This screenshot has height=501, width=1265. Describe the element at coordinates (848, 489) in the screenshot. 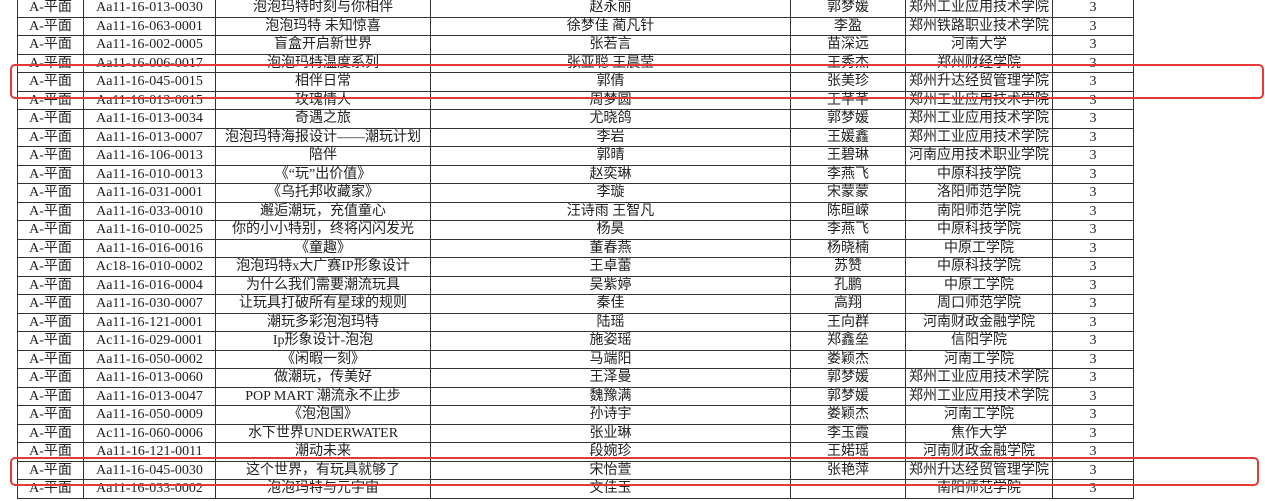

I see `cell-advisor` at that location.